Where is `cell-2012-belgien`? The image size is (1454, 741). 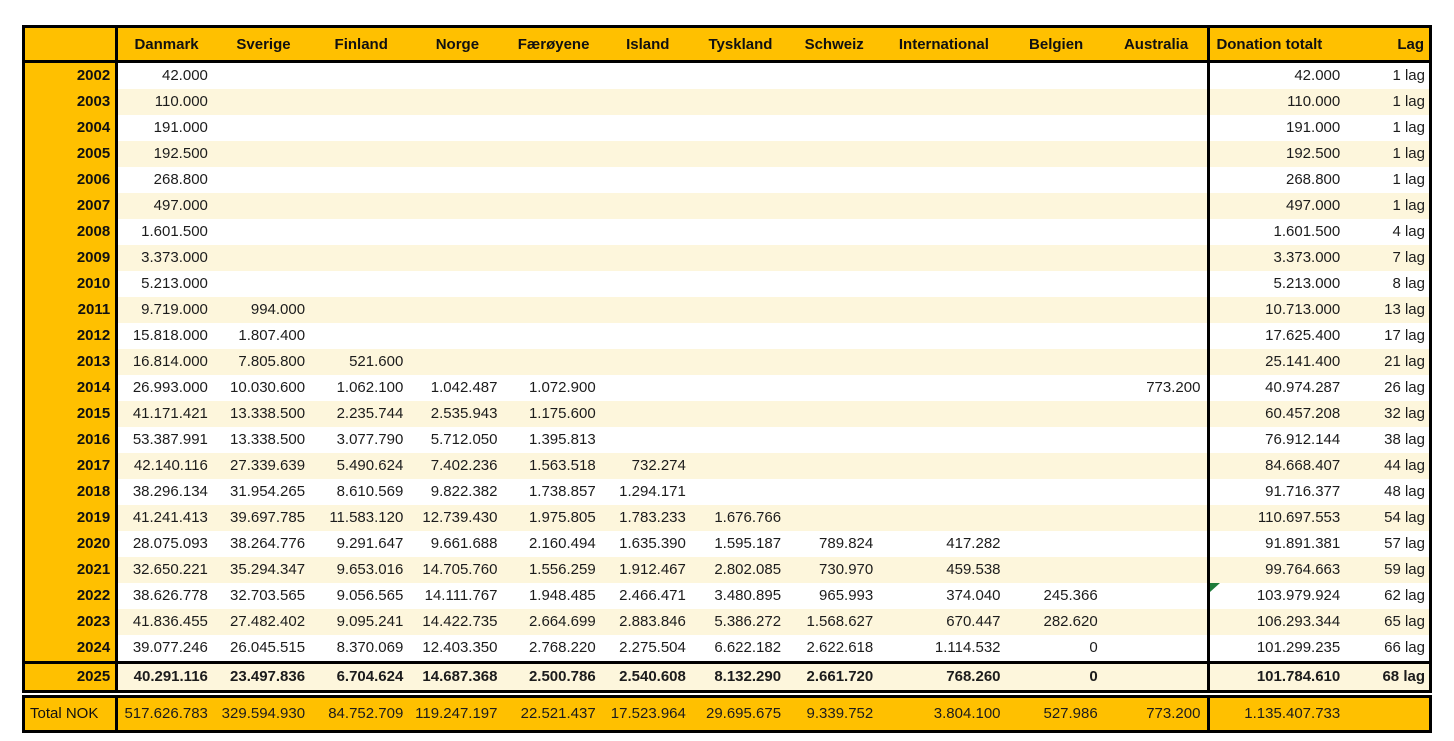
cell-2012-belgien is located at coordinates (1056, 336).